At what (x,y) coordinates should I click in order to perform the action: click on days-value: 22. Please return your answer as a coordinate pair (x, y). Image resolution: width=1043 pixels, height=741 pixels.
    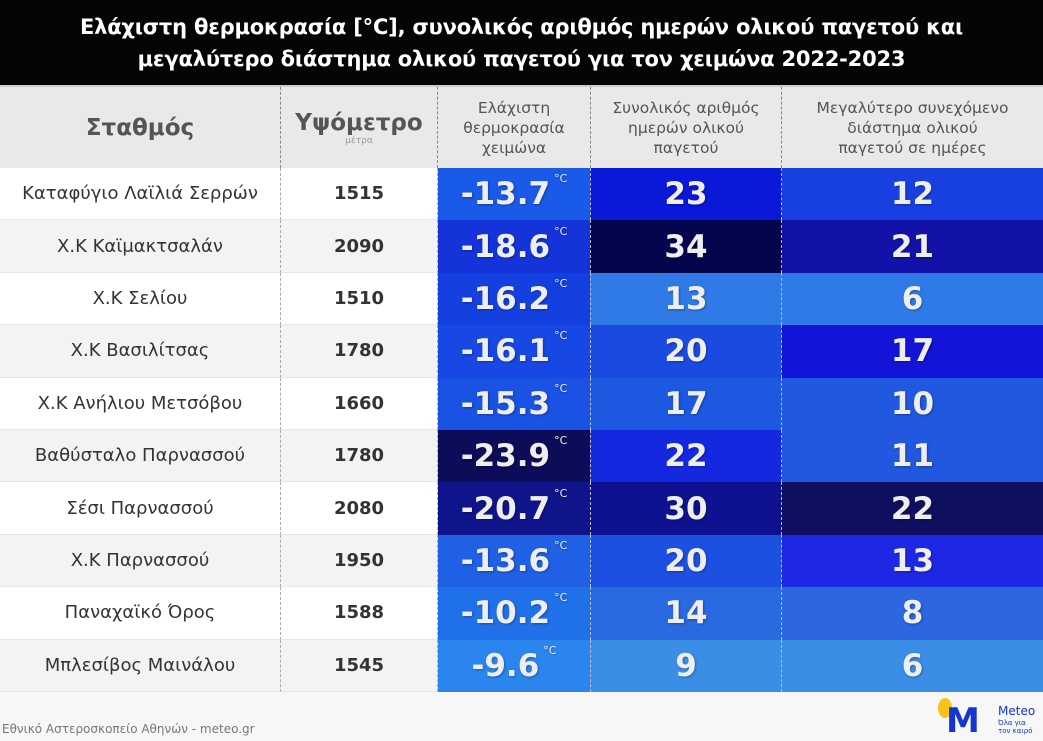
    Looking at the image, I should click on (686, 456).